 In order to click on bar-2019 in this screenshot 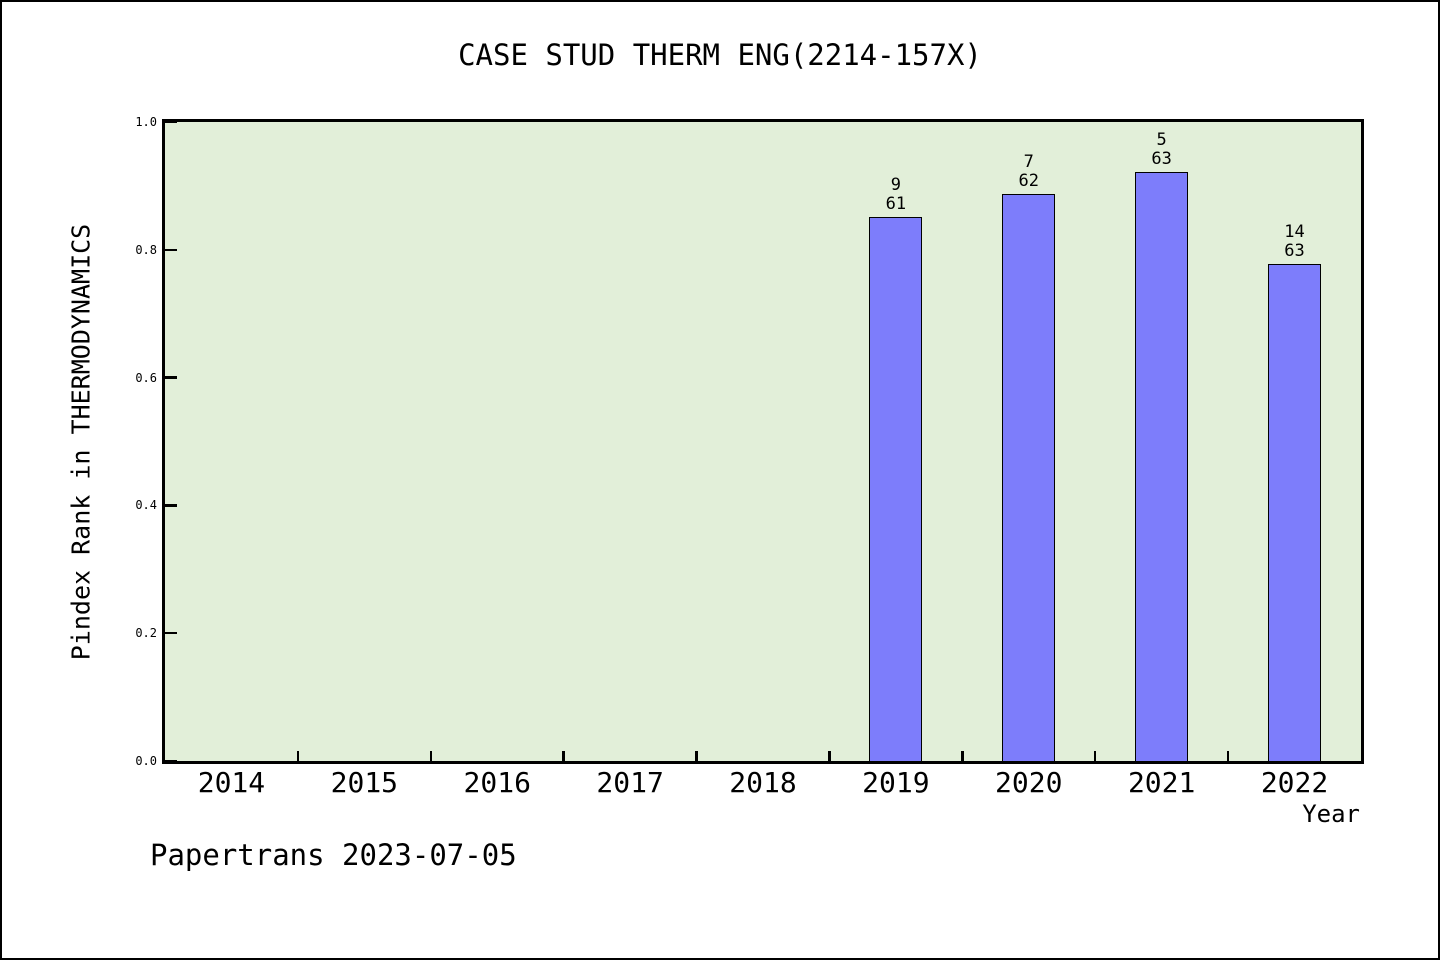, I will do `click(896, 488)`.